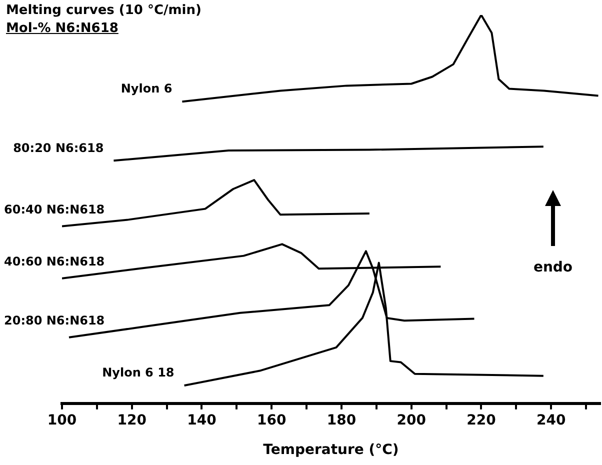 This screenshot has height=465, width=602. I want to click on x-tick-label: 100, so click(62, 420).